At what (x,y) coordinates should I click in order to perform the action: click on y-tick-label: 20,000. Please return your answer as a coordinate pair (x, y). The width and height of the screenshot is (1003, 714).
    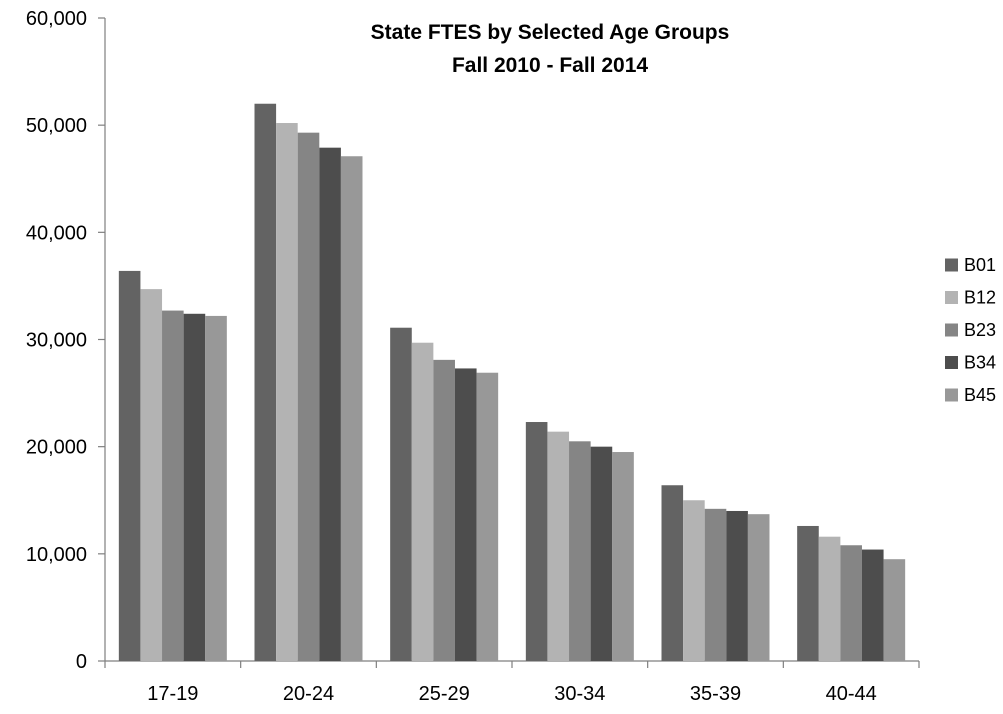
    Looking at the image, I should click on (56, 448).